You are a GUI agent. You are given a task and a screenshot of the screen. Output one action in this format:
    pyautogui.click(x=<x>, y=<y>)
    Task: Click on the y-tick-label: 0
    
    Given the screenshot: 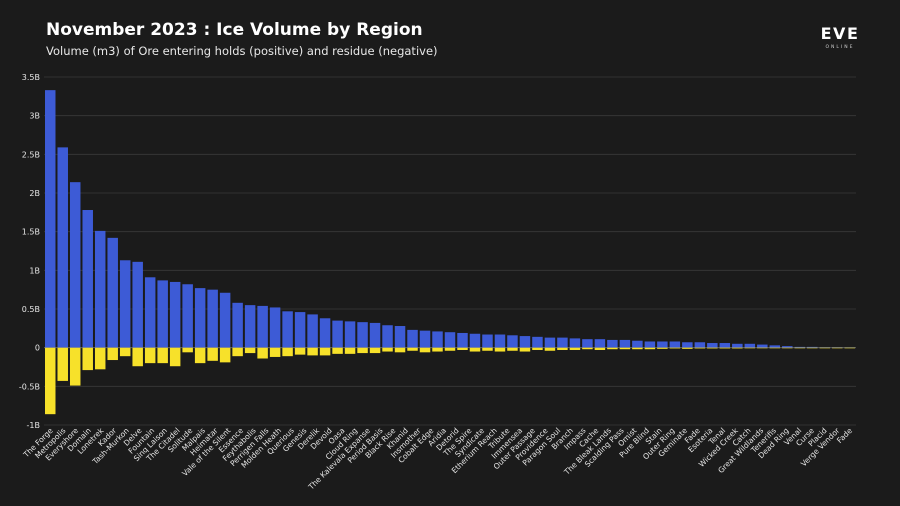 What is the action you would take?
    pyautogui.click(x=37, y=348)
    